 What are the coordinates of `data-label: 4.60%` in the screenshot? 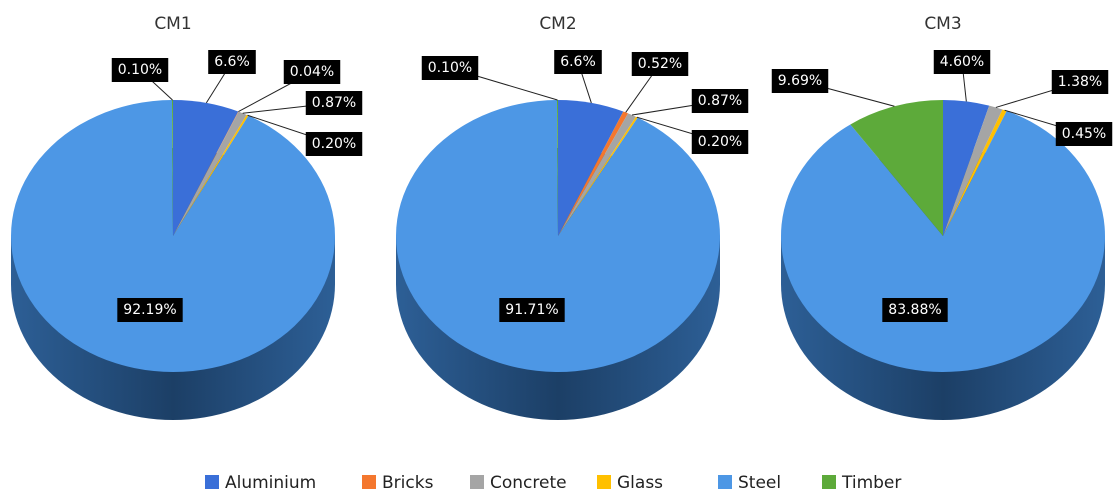 It's located at (962, 62).